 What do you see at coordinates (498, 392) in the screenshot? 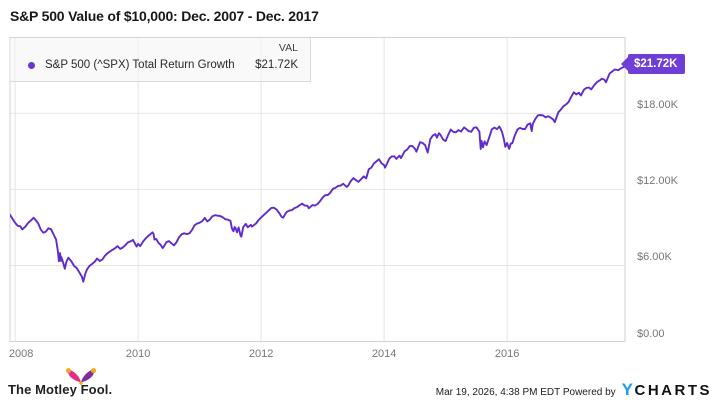
I see `timestamp: Mar 19, 2026, 4:38 PM EDT` at bounding box center [498, 392].